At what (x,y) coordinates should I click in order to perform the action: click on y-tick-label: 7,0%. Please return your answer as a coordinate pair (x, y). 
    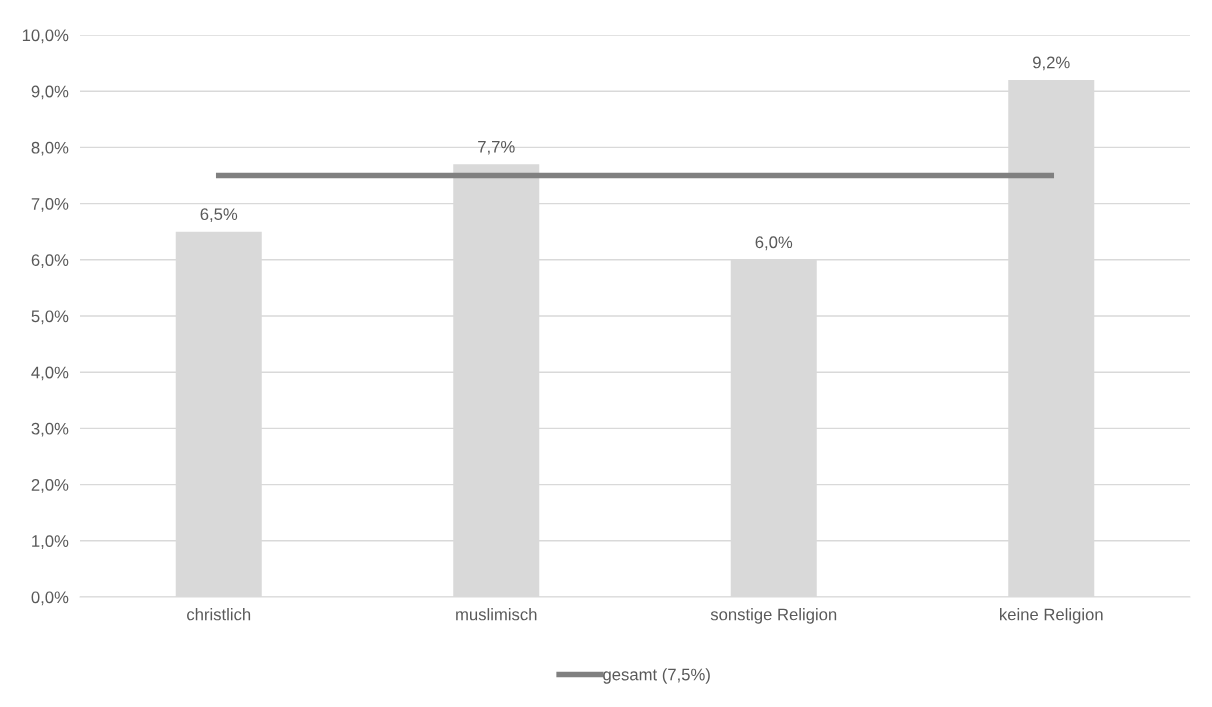
    Looking at the image, I should click on (50, 205).